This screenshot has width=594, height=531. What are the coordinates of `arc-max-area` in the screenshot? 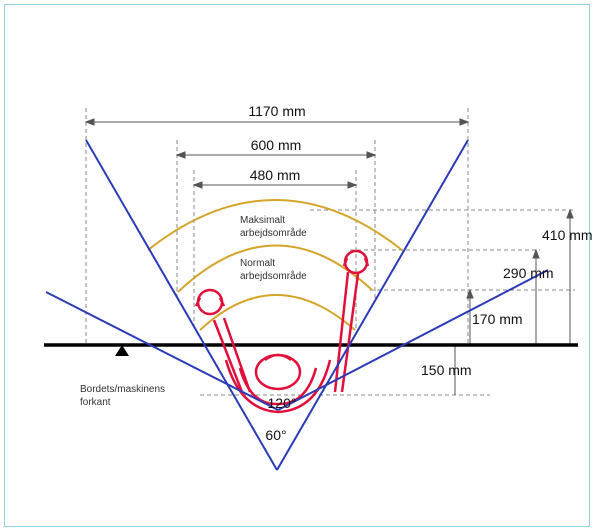 It's located at (275, 225).